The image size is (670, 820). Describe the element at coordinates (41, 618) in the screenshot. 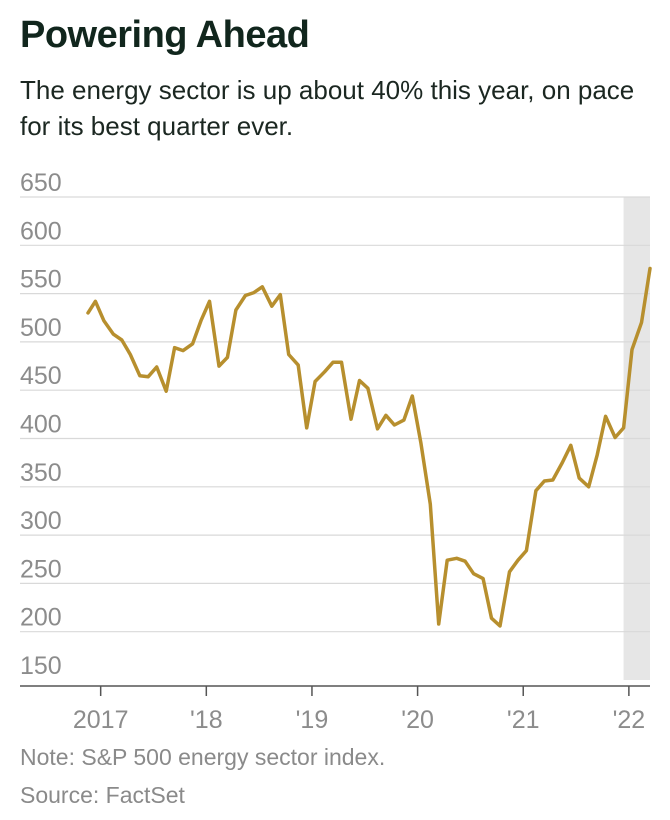

I see `y-tick-label-200: 200` at that location.